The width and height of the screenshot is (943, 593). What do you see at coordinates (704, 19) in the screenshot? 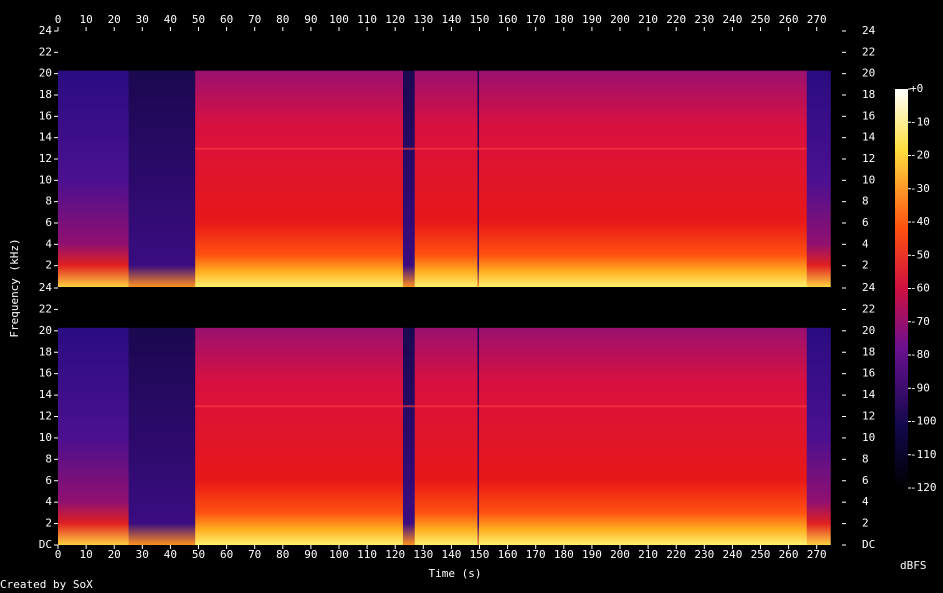
I see `x-tick-label: 230` at bounding box center [704, 19].